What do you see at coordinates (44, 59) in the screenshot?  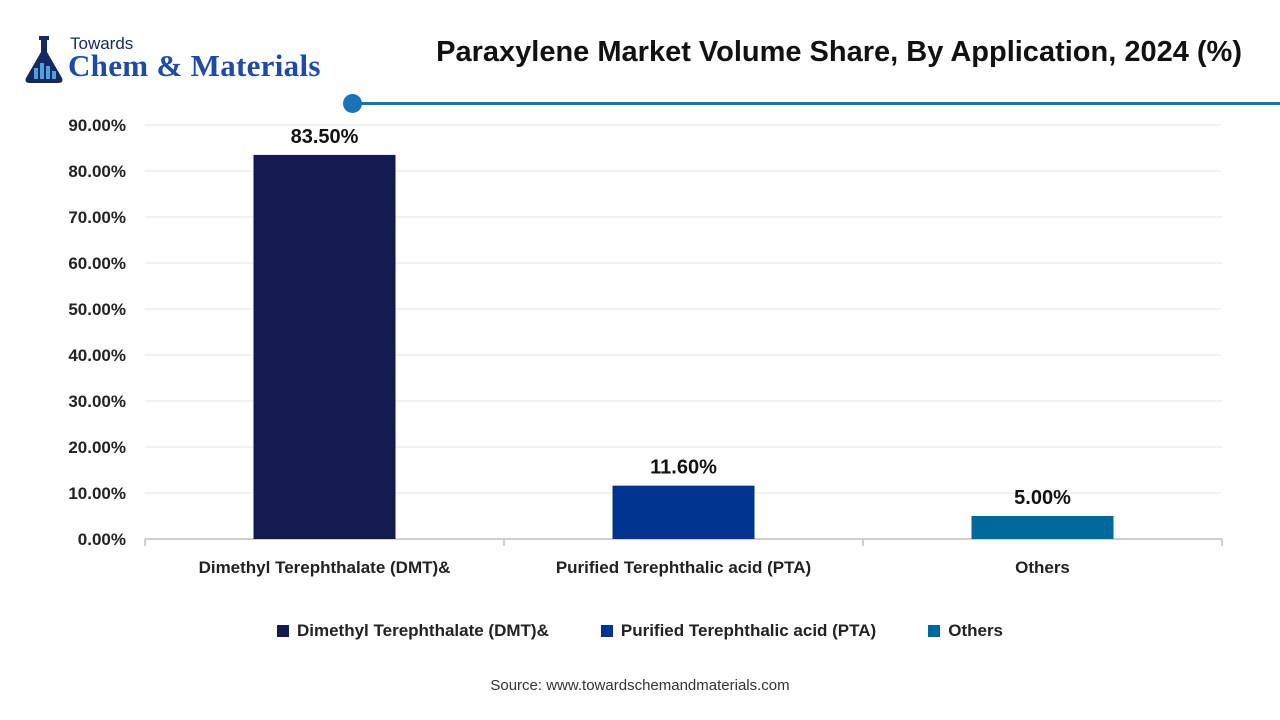 I see `flask-chart-icon` at bounding box center [44, 59].